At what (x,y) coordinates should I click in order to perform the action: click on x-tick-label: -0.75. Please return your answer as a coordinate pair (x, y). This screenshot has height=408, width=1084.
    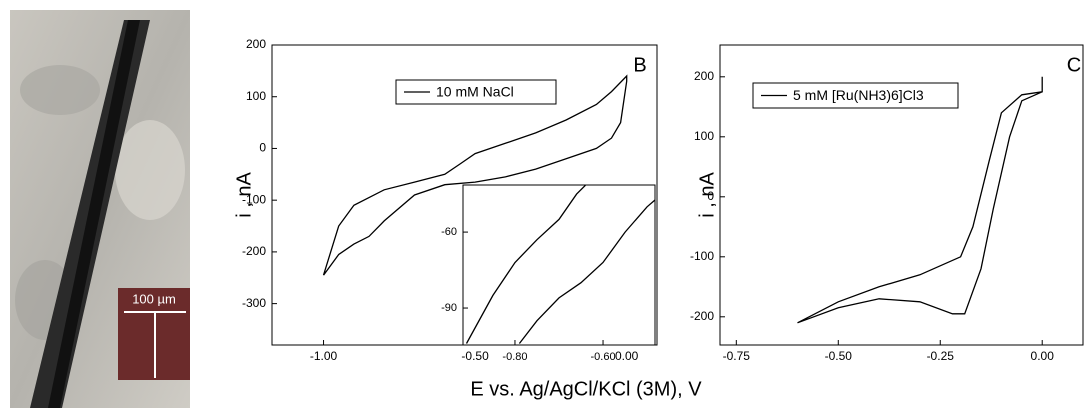
    Looking at the image, I should click on (737, 356).